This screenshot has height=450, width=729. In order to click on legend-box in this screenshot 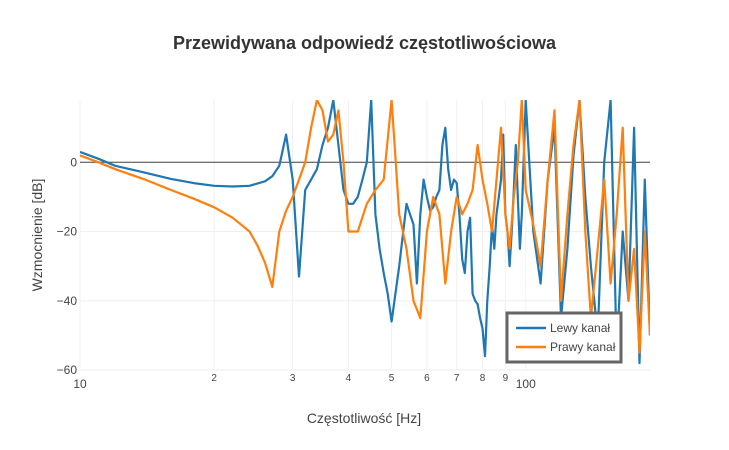, I will do `click(564, 337)`.